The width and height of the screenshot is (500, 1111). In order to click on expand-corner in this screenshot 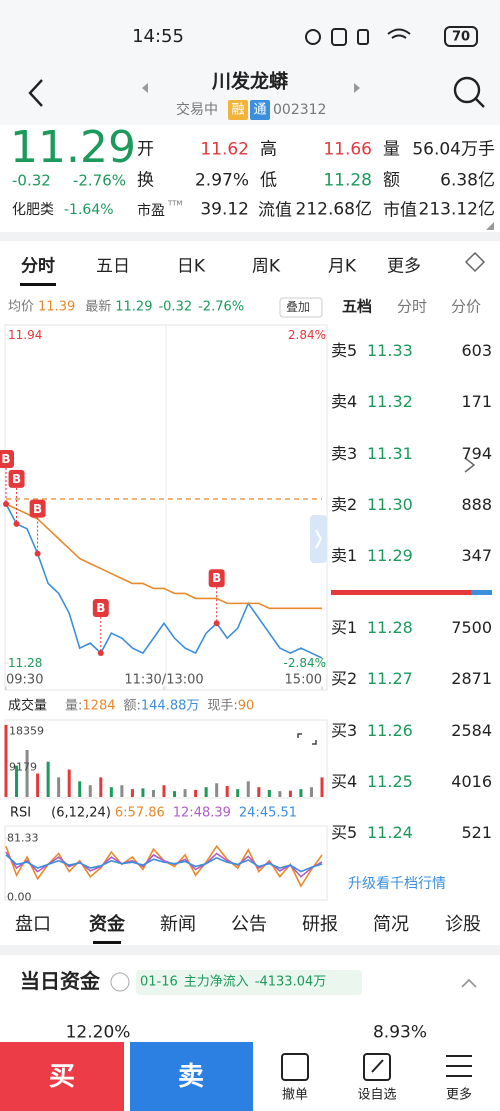, I will do `click(490, 226)`.